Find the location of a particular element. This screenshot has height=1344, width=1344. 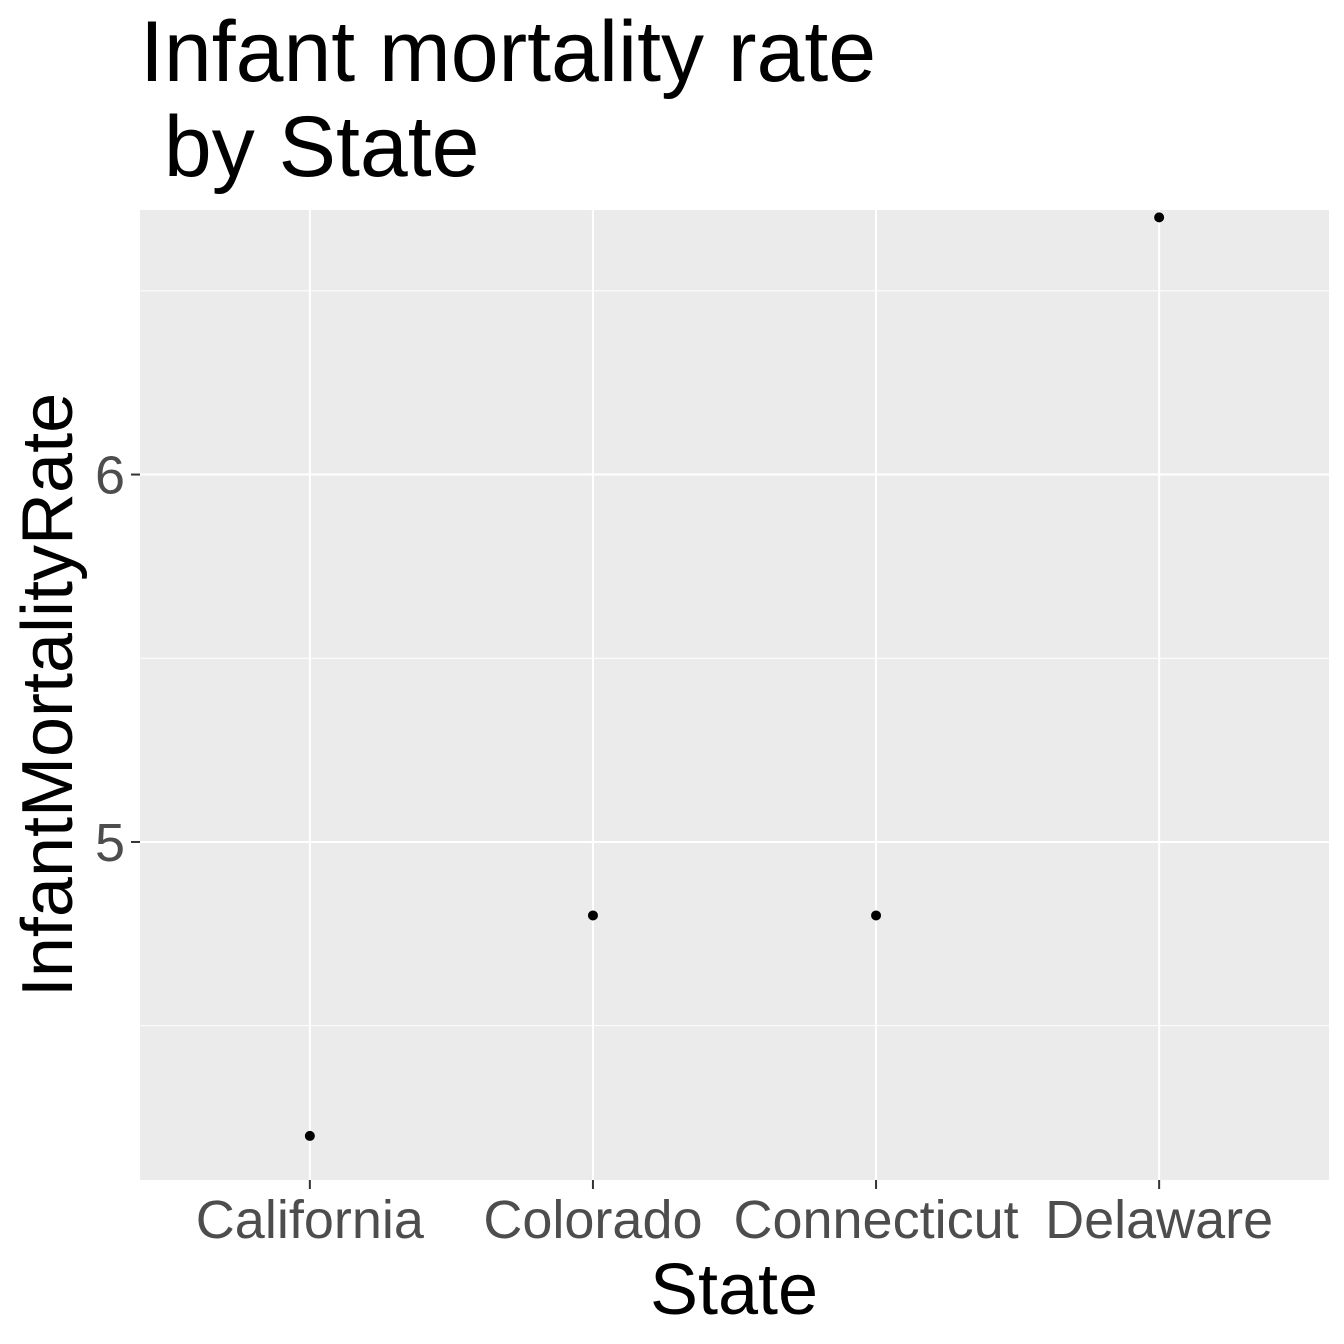

chart-title-line-1: Infant mortality rate is located at coordinates (508, 52).